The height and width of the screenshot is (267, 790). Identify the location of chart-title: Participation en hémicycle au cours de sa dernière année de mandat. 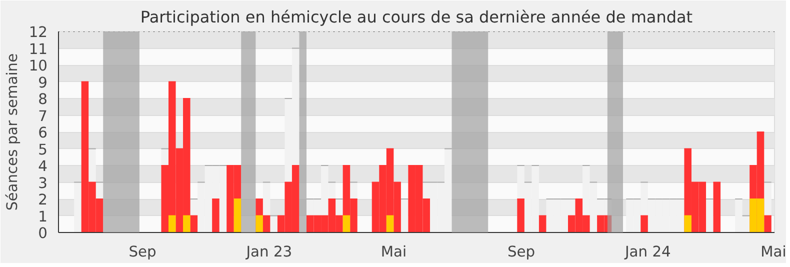
(416, 17).